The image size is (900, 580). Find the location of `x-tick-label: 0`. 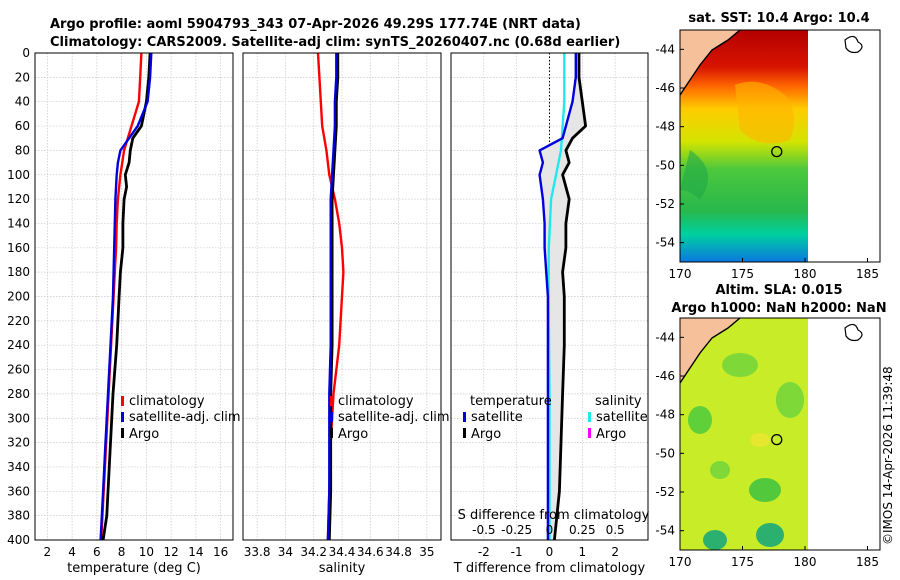

x-tick-label: 0 is located at coordinates (550, 552).